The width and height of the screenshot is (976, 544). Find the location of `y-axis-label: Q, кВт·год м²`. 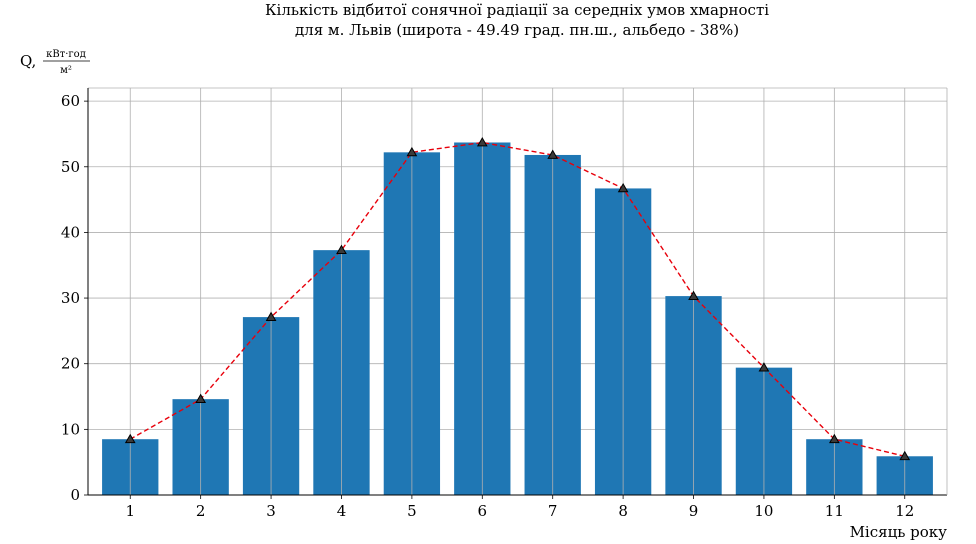

y-axis-label: Q, кВт·год м² is located at coordinates (55, 62).